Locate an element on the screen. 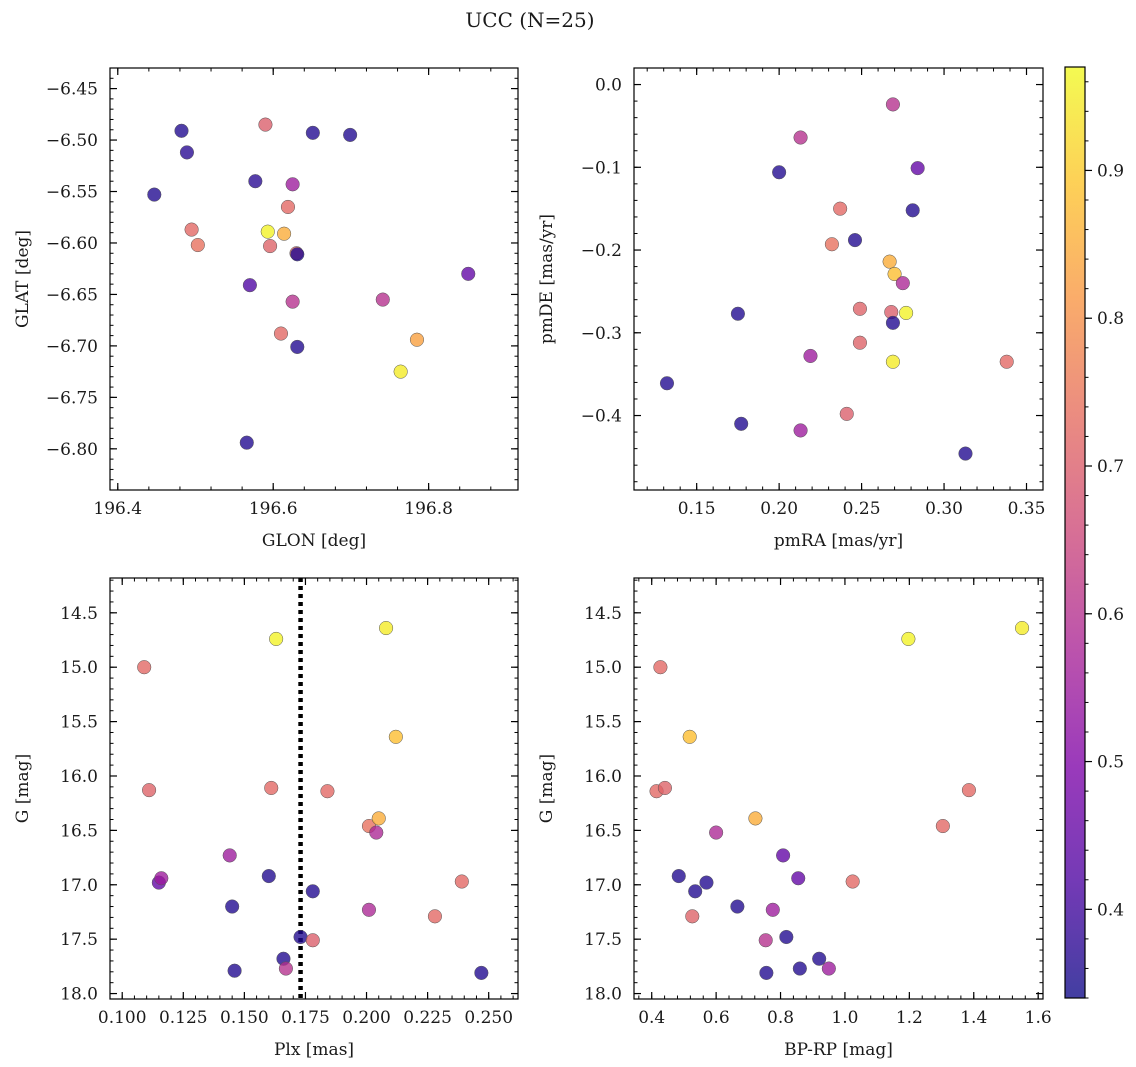  y-tick-label: −6.45 is located at coordinates (72, 90).